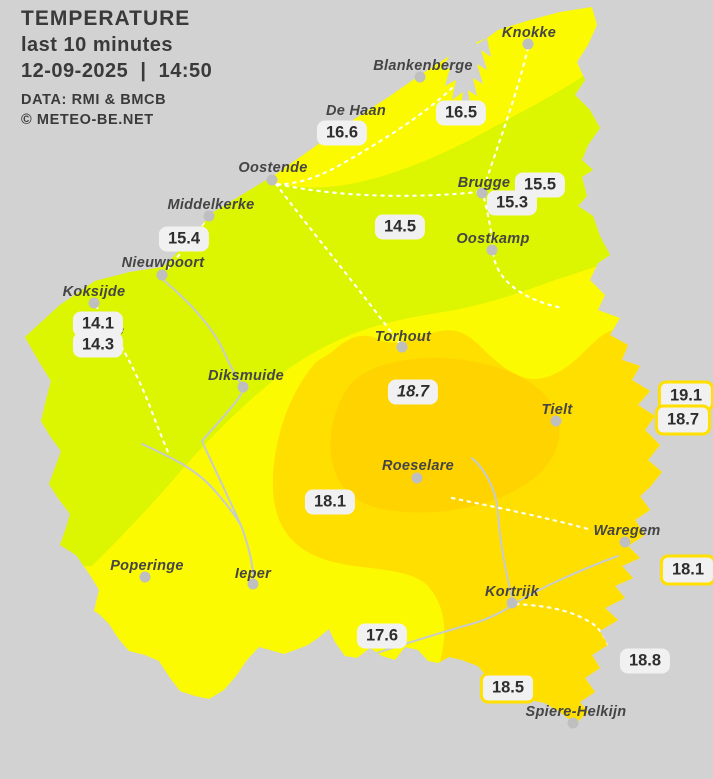  What do you see at coordinates (211, 205) in the screenshot?
I see `city-label-middelkerke: Middelkerke` at bounding box center [211, 205].